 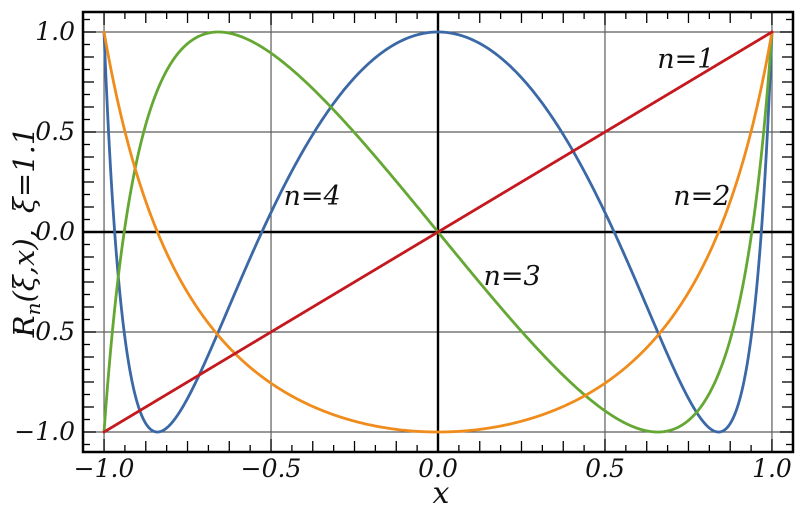 What do you see at coordinates (33, 309) in the screenshot?
I see `y-axis-label-part: n` at bounding box center [33, 309].